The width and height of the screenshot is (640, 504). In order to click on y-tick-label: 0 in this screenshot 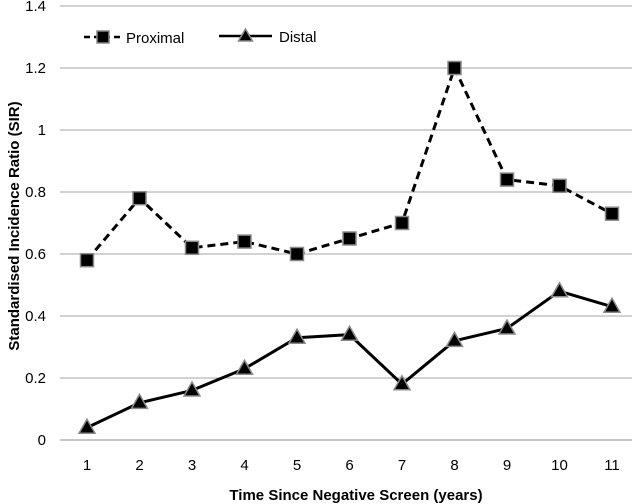, I will do `click(42, 440)`.